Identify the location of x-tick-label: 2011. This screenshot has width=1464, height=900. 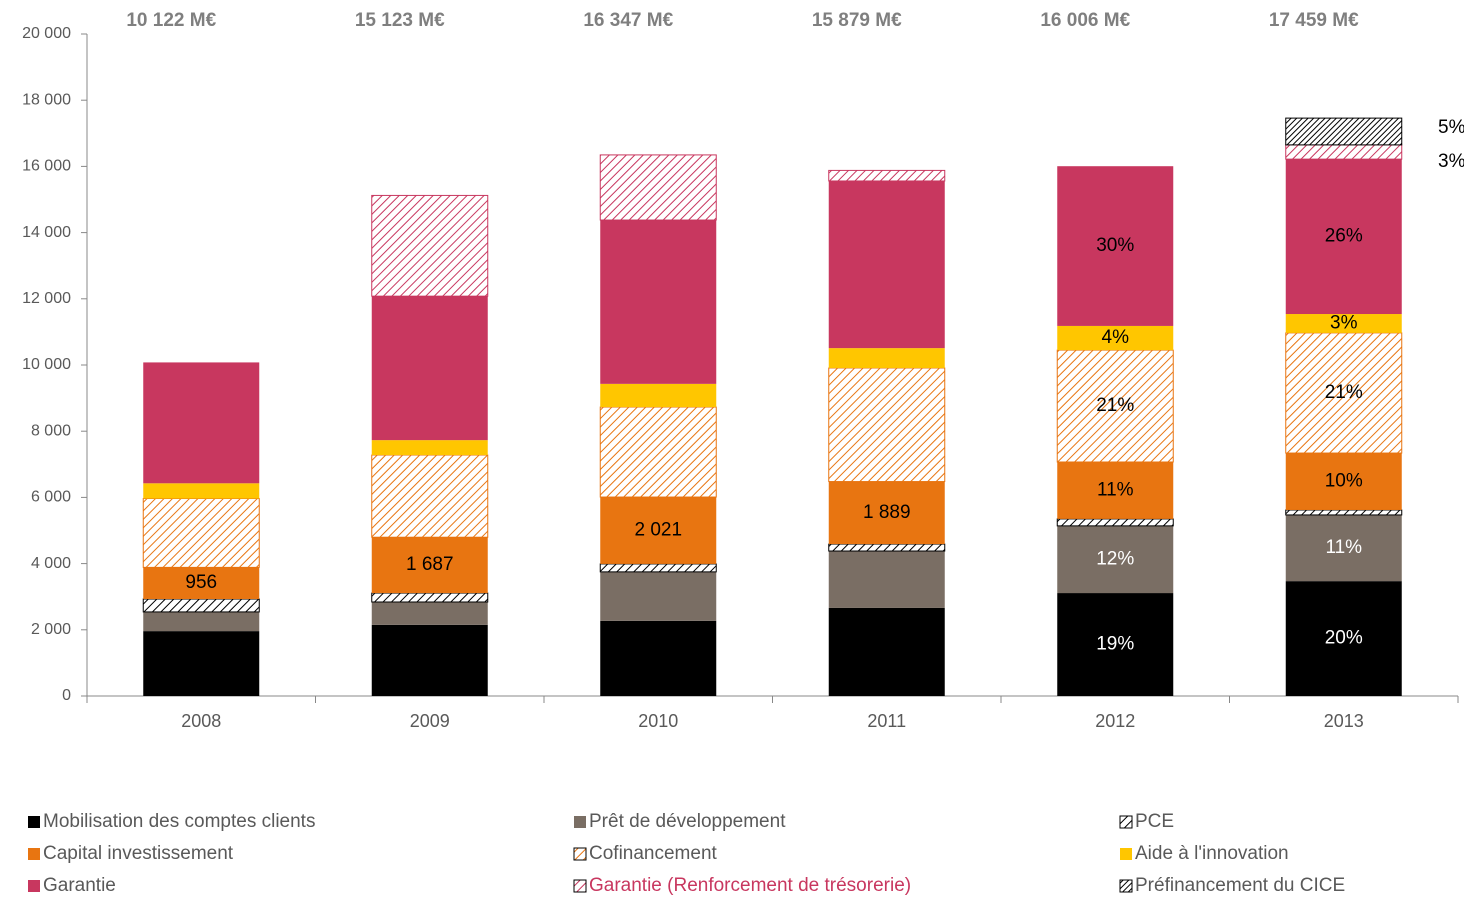
(886, 721).